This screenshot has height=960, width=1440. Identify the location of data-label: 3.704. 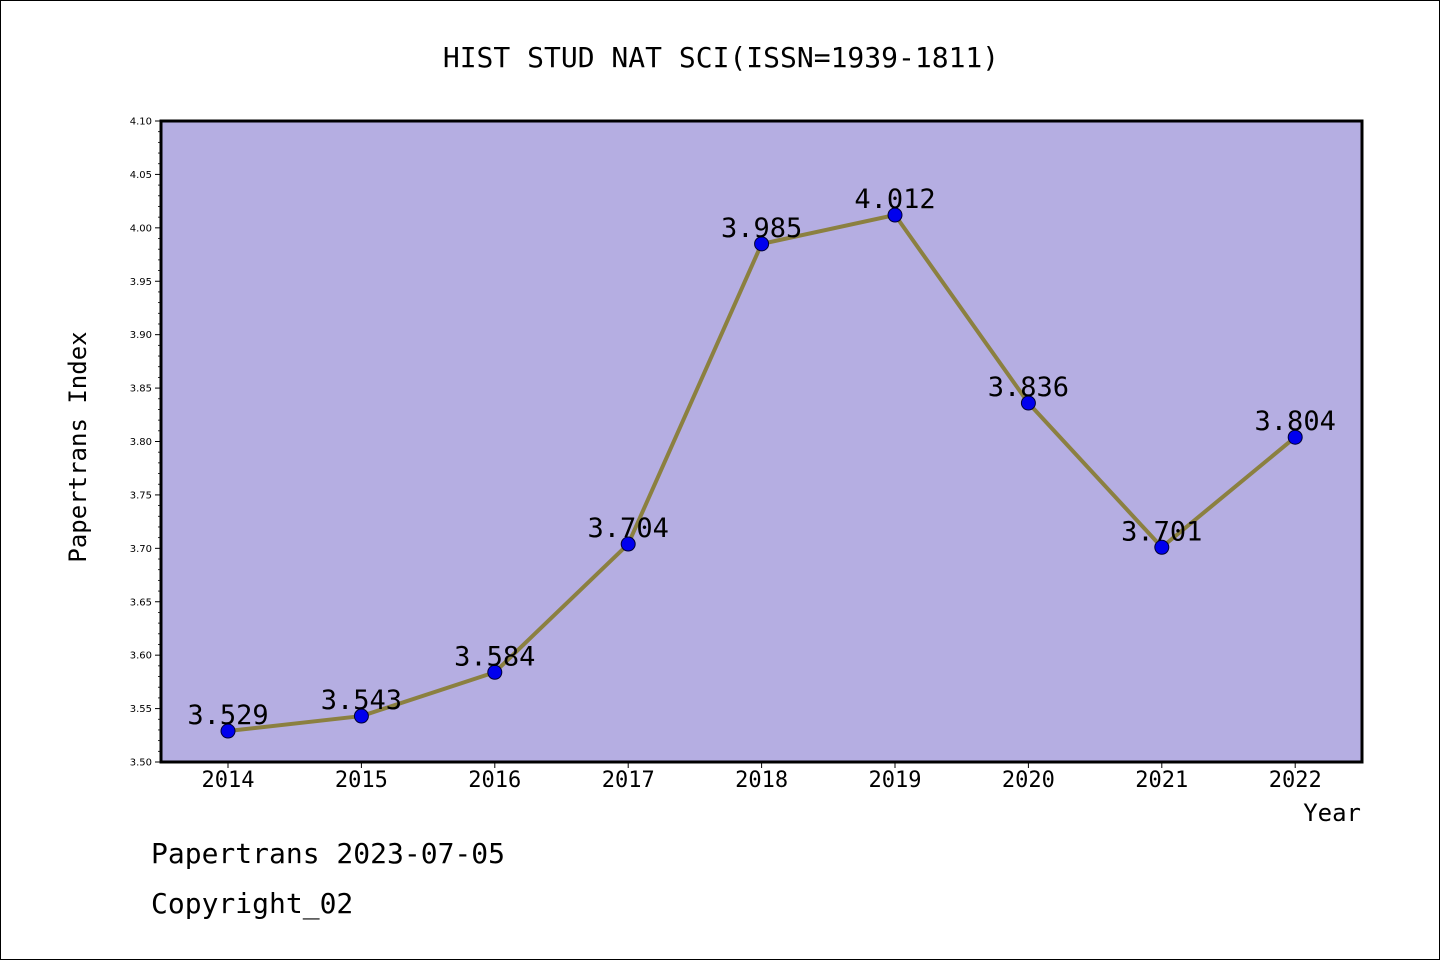
(628, 528).